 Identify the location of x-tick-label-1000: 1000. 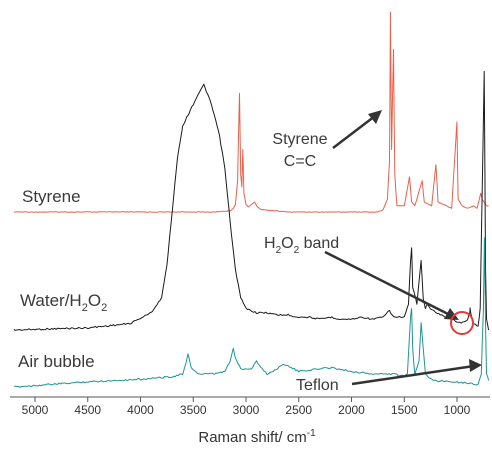
(457, 410).